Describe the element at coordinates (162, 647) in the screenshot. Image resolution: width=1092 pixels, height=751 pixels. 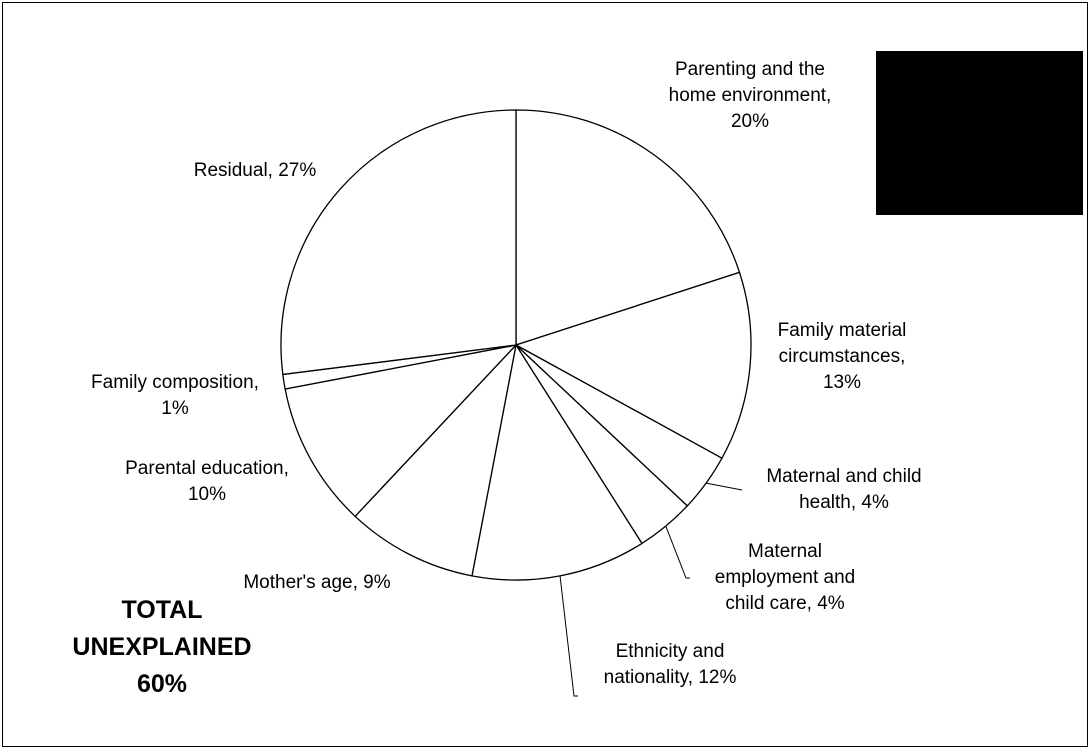
I see `total-unexplained-label: TOTAL UNEXPLAINED 60%` at that location.